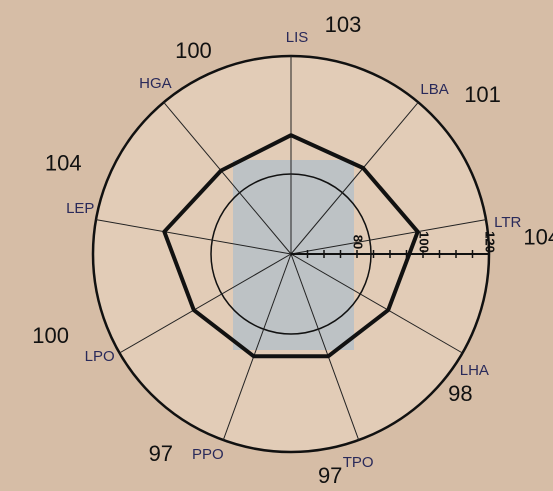 The width and height of the screenshot is (553, 491). What do you see at coordinates (376, 303) in the screenshot?
I see `spoke-lha` at bounding box center [376, 303].